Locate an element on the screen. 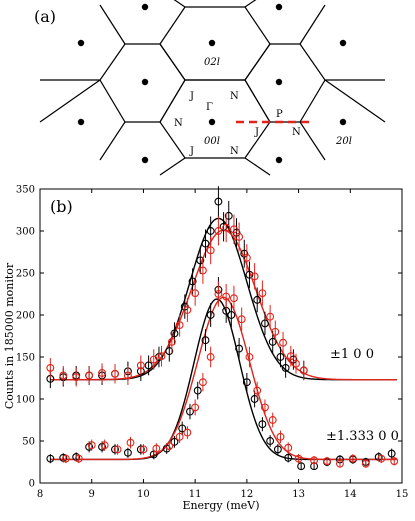 The height and width of the screenshot is (521, 415). reflection-20l: 20l is located at coordinates (343, 141).